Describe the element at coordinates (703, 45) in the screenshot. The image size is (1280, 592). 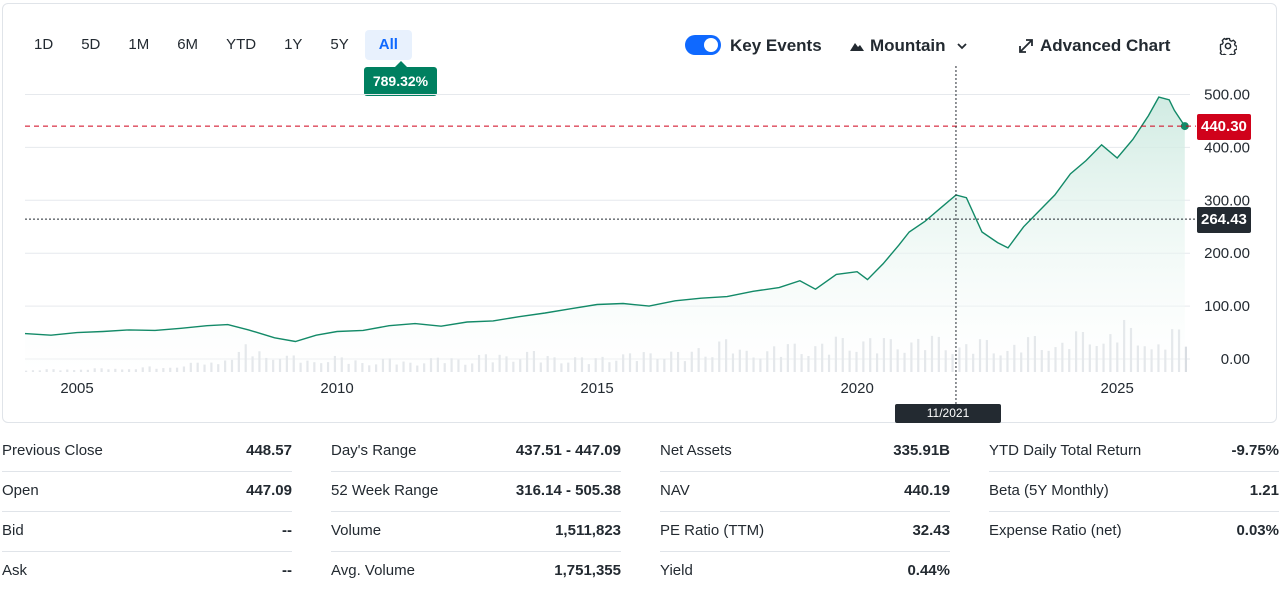
I see `key-events-toggle` at that location.